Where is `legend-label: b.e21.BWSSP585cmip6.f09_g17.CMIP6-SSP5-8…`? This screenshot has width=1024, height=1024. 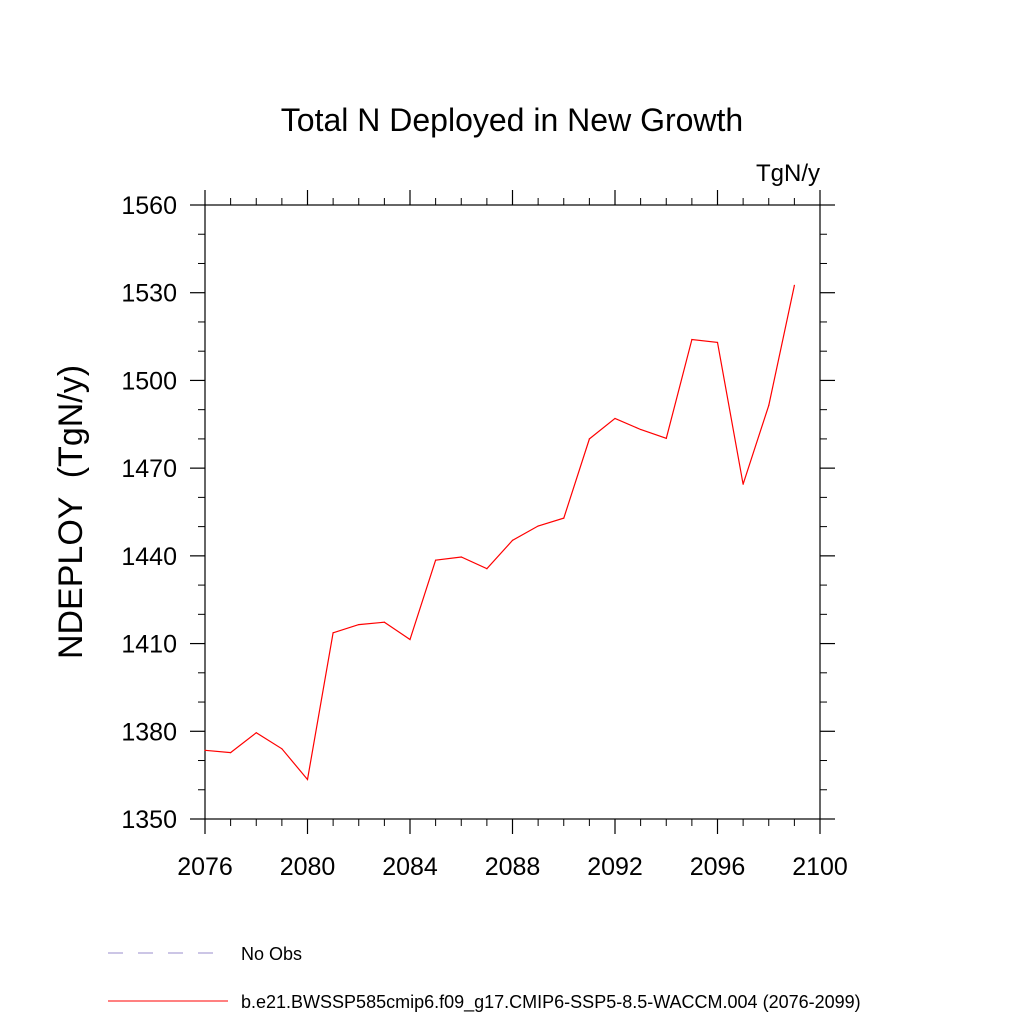 legend-label: b.e21.BWSSP585cmip6.f09_g17.CMIP6-SSP5-8… is located at coordinates (551, 1002).